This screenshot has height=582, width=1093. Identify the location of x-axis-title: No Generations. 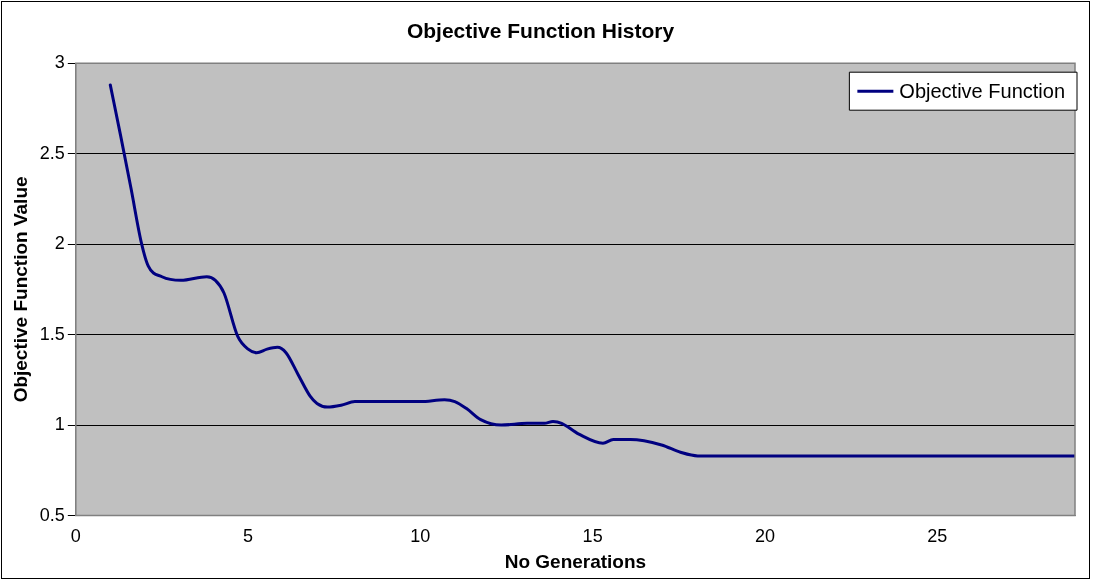
(575, 561).